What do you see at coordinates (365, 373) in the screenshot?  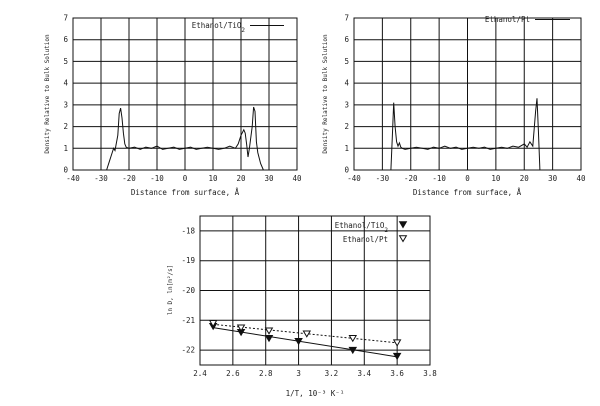 I see `x-tick-label: 3.4` at bounding box center [365, 373].